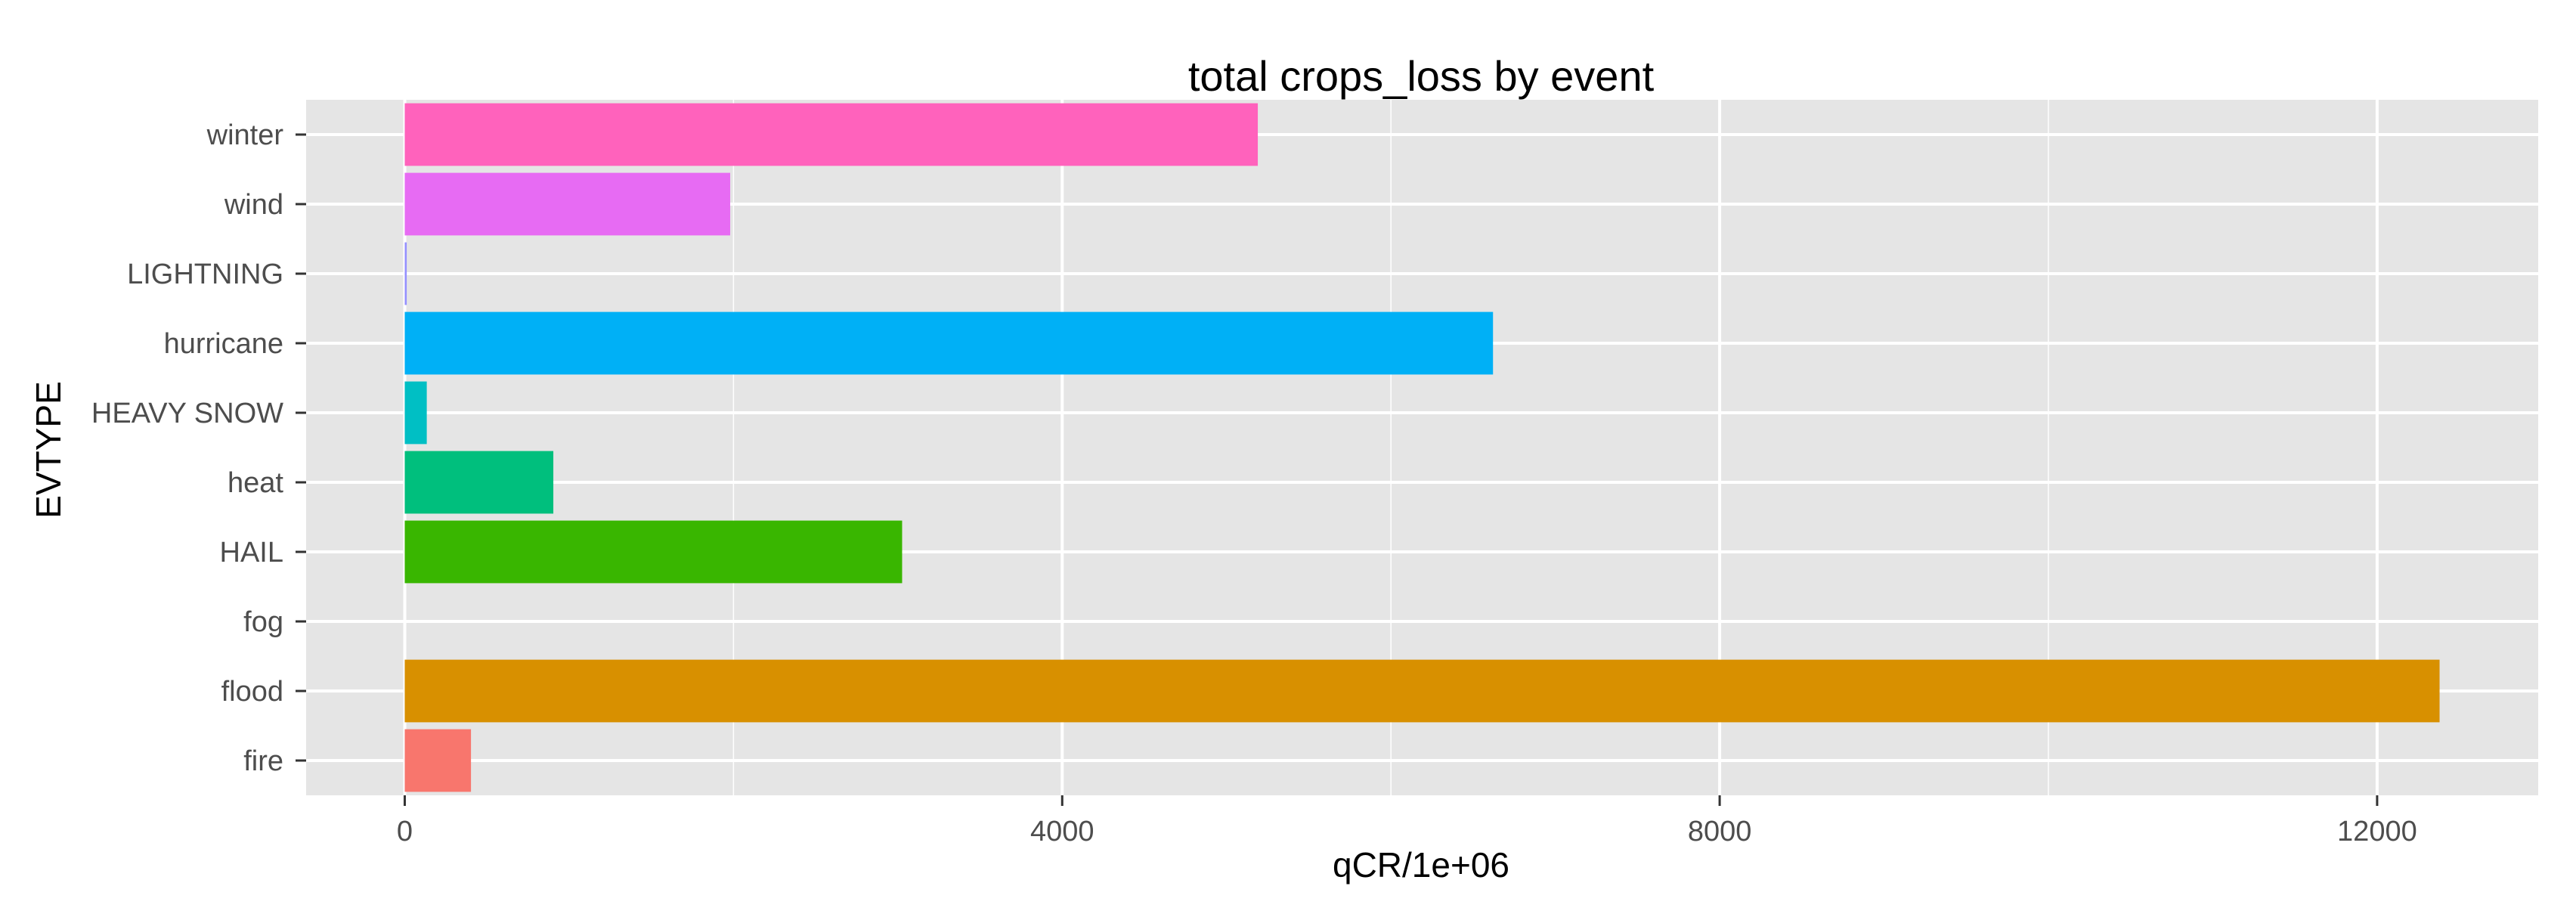 This screenshot has width=2576, height=914. I want to click on y-tick-label: fog, so click(263, 622).